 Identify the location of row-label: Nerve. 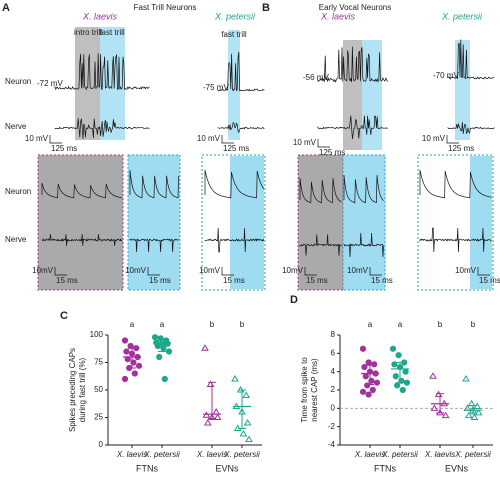
(16, 239).